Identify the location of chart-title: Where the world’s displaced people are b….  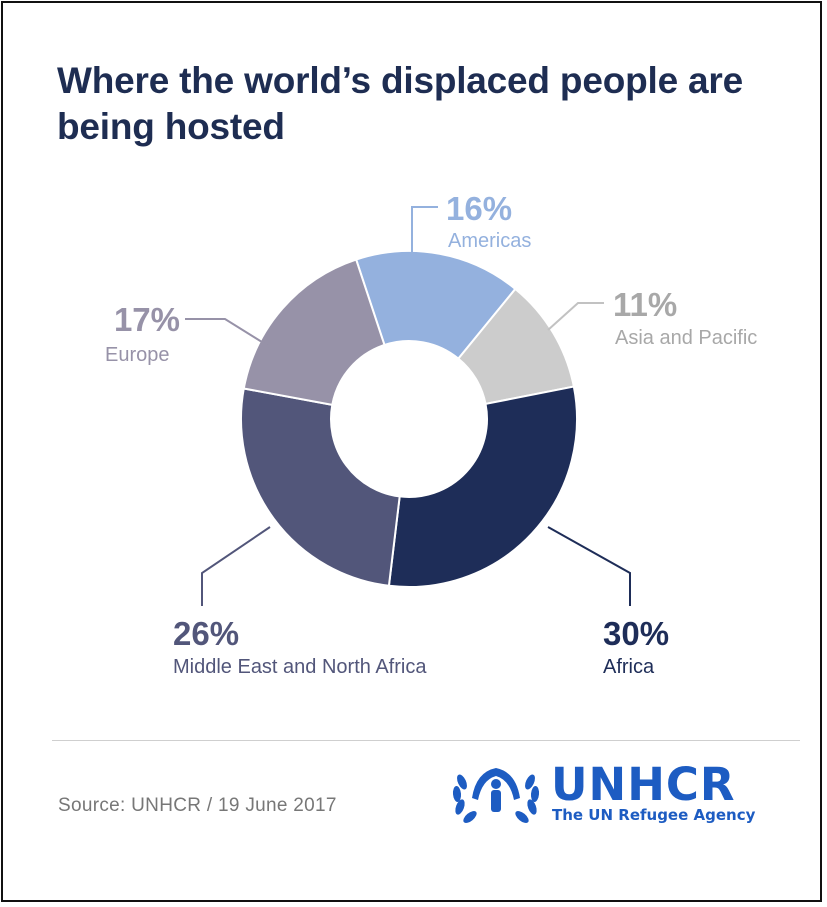
(400, 103).